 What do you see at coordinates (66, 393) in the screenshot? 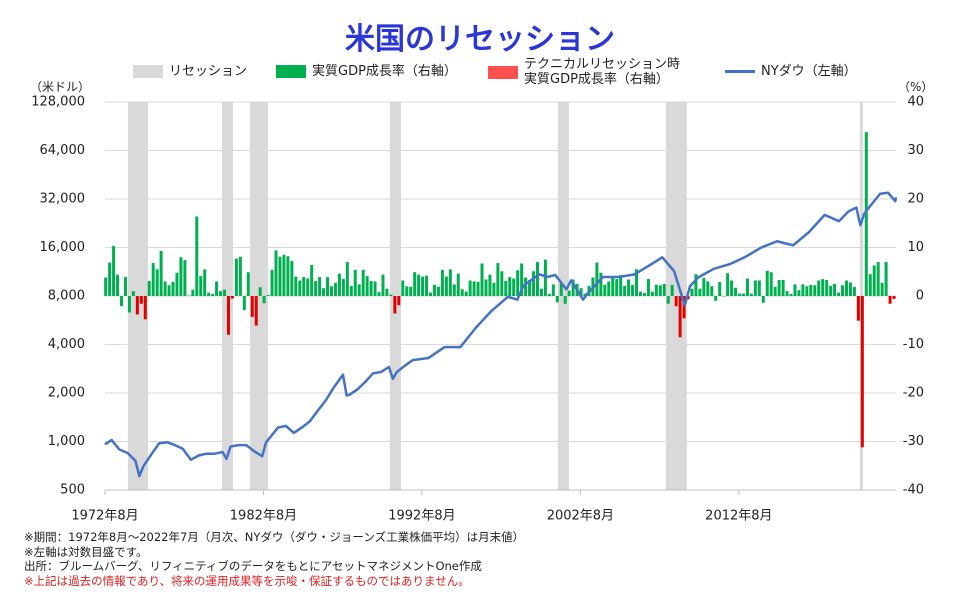
I see `y-tick-label: 2,000` at bounding box center [66, 393].